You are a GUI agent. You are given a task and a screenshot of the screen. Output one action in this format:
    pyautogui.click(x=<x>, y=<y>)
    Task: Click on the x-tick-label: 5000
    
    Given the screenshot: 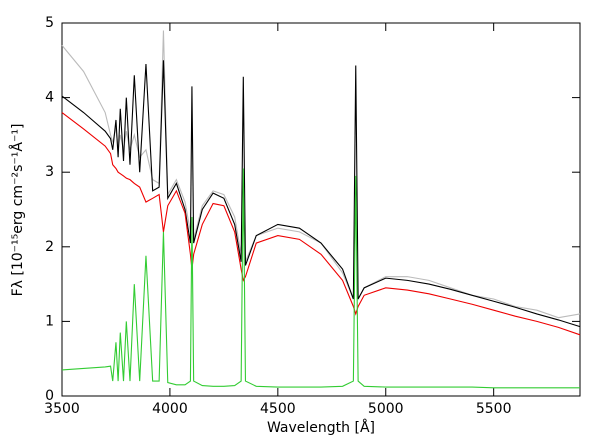 What is the action you would take?
    pyautogui.click(x=386, y=409)
    